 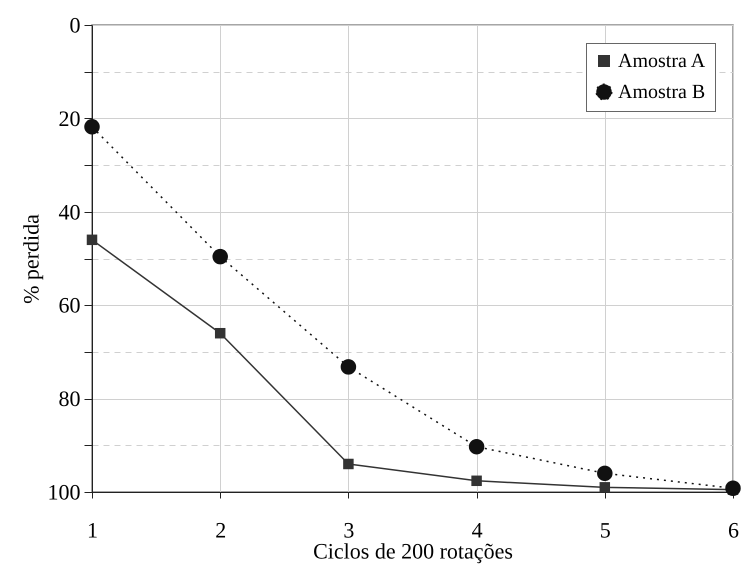 I want to click on y-tick-label: 80, so click(x=69, y=399).